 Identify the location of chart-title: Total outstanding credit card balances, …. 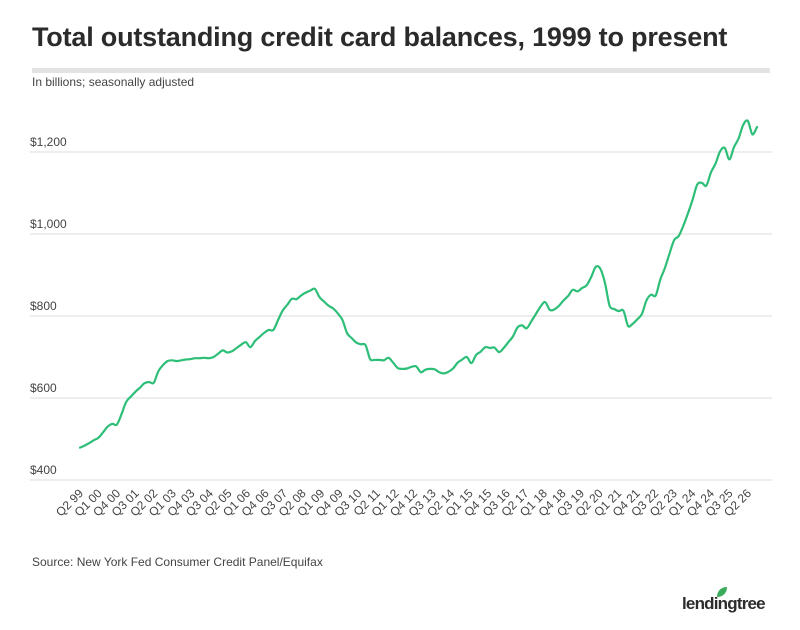
(380, 37).